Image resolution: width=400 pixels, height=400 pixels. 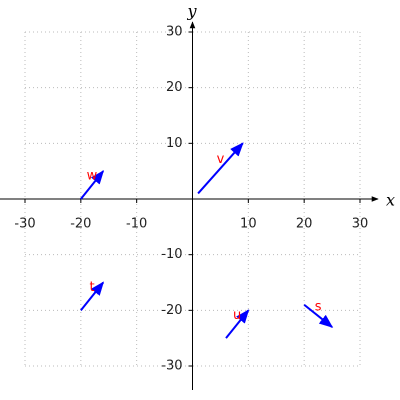 What do you see at coordinates (171, 366) in the screenshot?
I see `y-tick-label: -30` at bounding box center [171, 366].